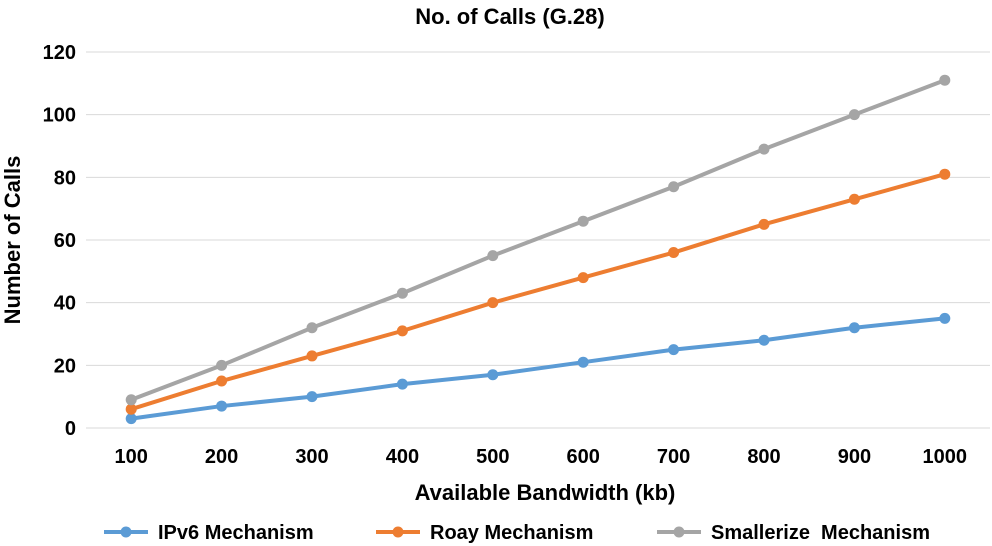 The height and width of the screenshot is (546, 992). I want to click on y-tick-label: 20, so click(65, 366).